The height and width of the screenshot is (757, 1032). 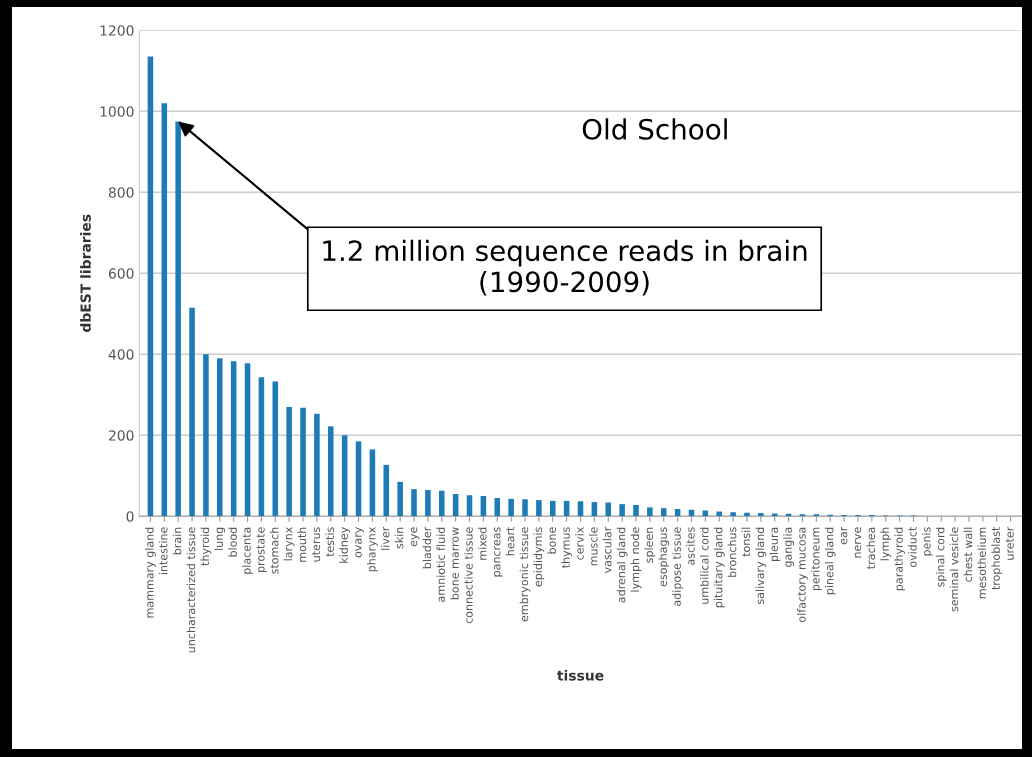 I want to click on x-tick-label: ascites, so click(x=690, y=546).